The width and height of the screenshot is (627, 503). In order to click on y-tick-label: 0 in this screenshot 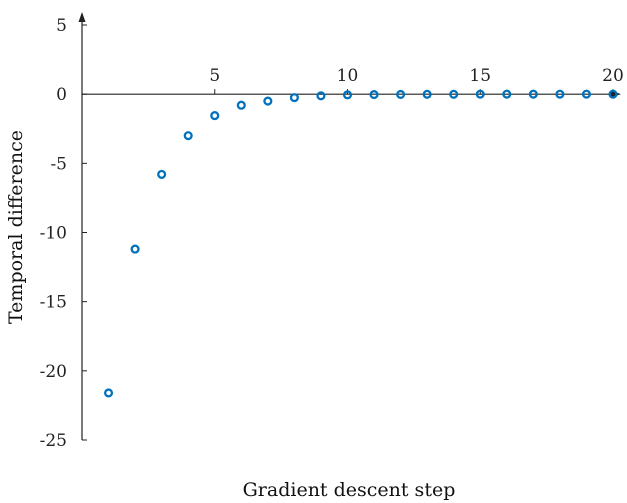, I will do `click(61, 95)`.